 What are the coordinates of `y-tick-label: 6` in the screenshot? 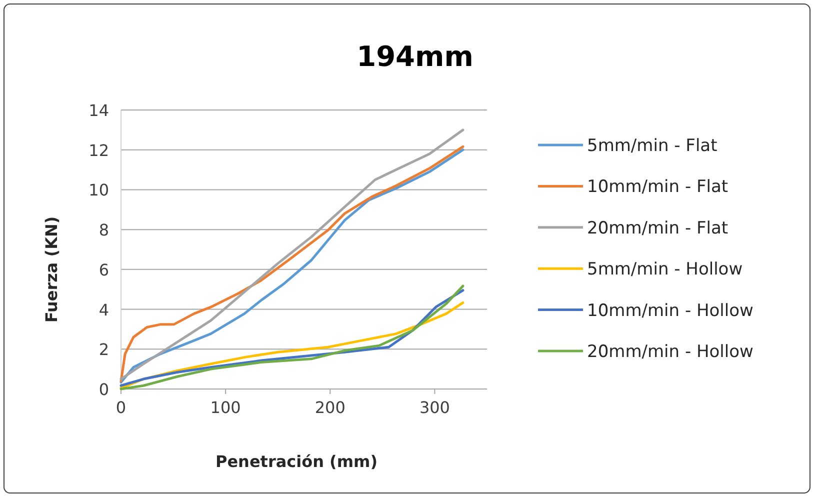 It's located at (103, 270).